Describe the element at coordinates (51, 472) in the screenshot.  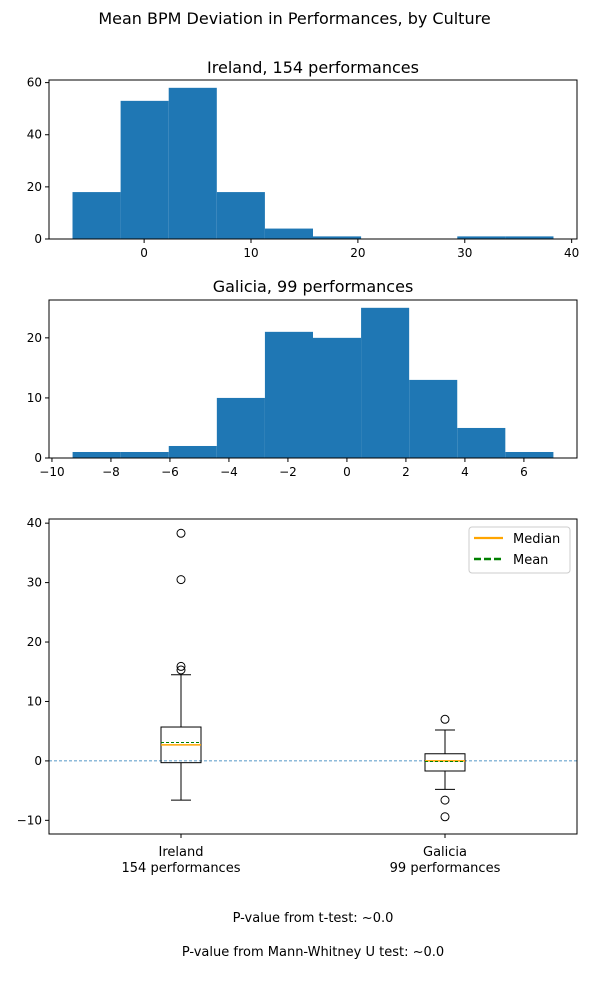
I see `x-tick-label: −10` at that location.